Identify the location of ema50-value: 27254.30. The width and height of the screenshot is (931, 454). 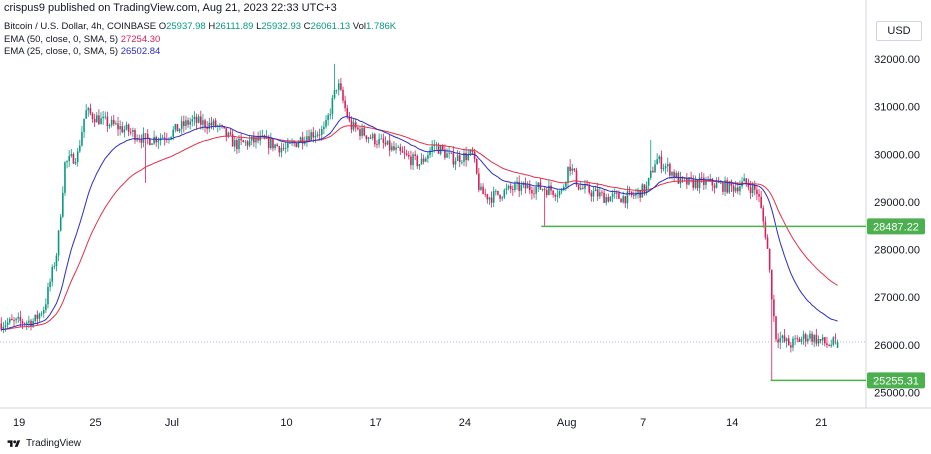
(140, 39).